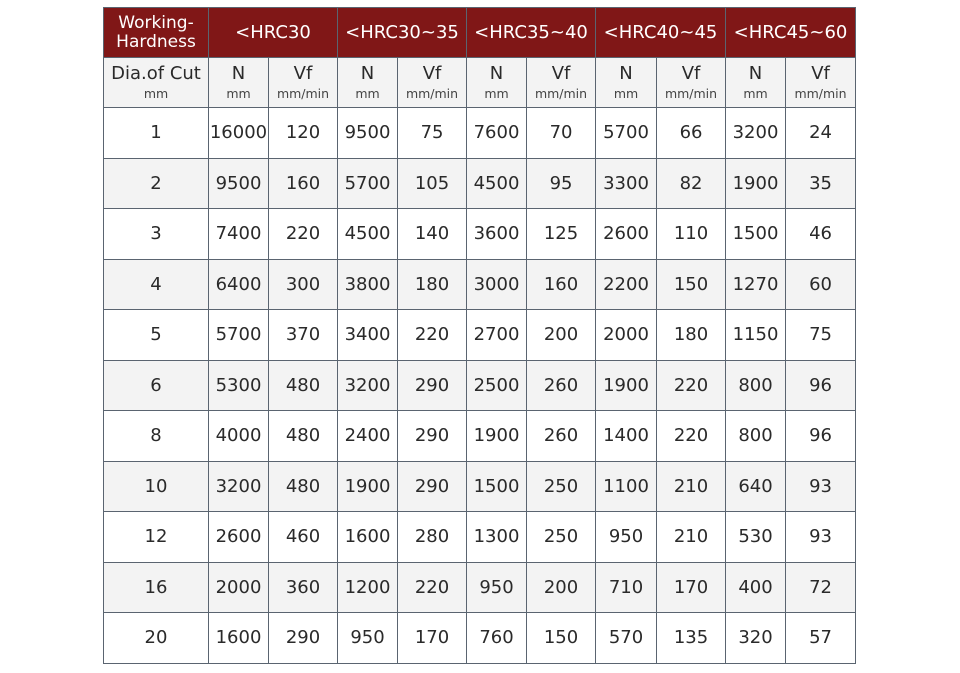 The width and height of the screenshot is (960, 673). I want to click on feed-rate-cell: 75, so click(821, 335).